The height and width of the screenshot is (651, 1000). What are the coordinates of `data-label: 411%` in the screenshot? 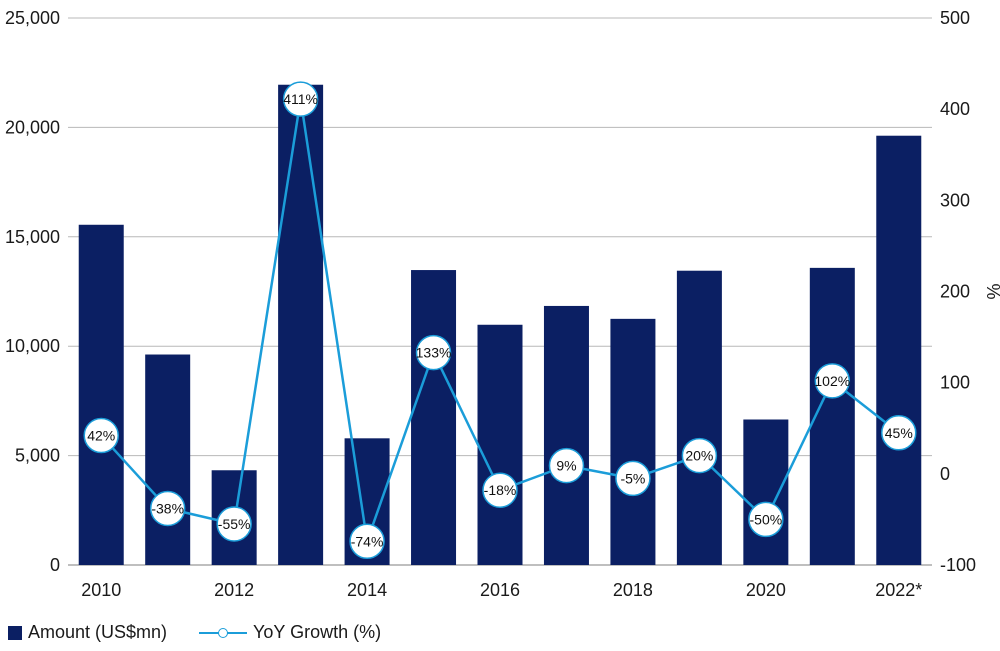 It's located at (300, 99).